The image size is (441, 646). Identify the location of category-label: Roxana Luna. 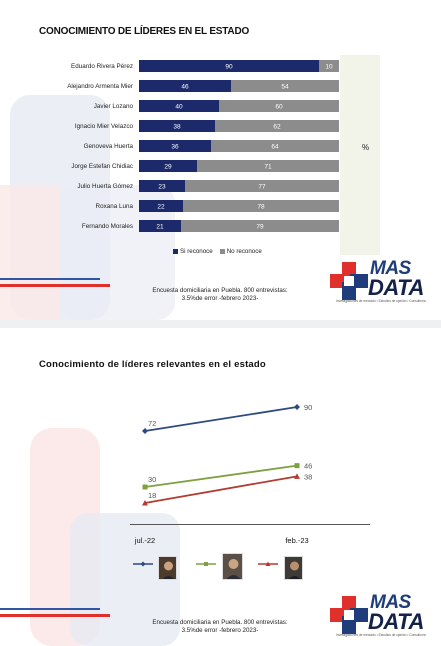
(115, 206).